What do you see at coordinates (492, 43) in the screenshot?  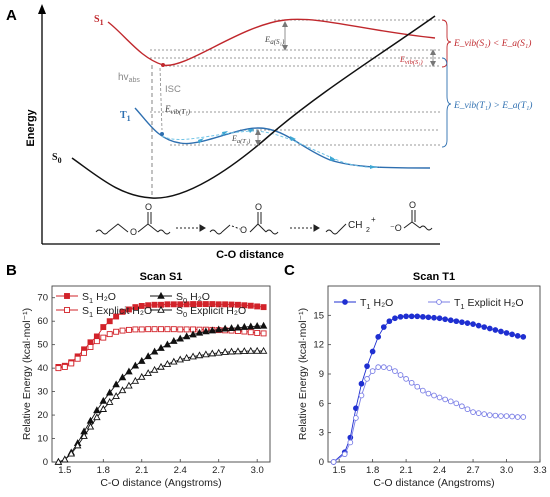 I see `relation-s1: E_vib(S₁) < E_a(S₁)` at bounding box center [492, 43].